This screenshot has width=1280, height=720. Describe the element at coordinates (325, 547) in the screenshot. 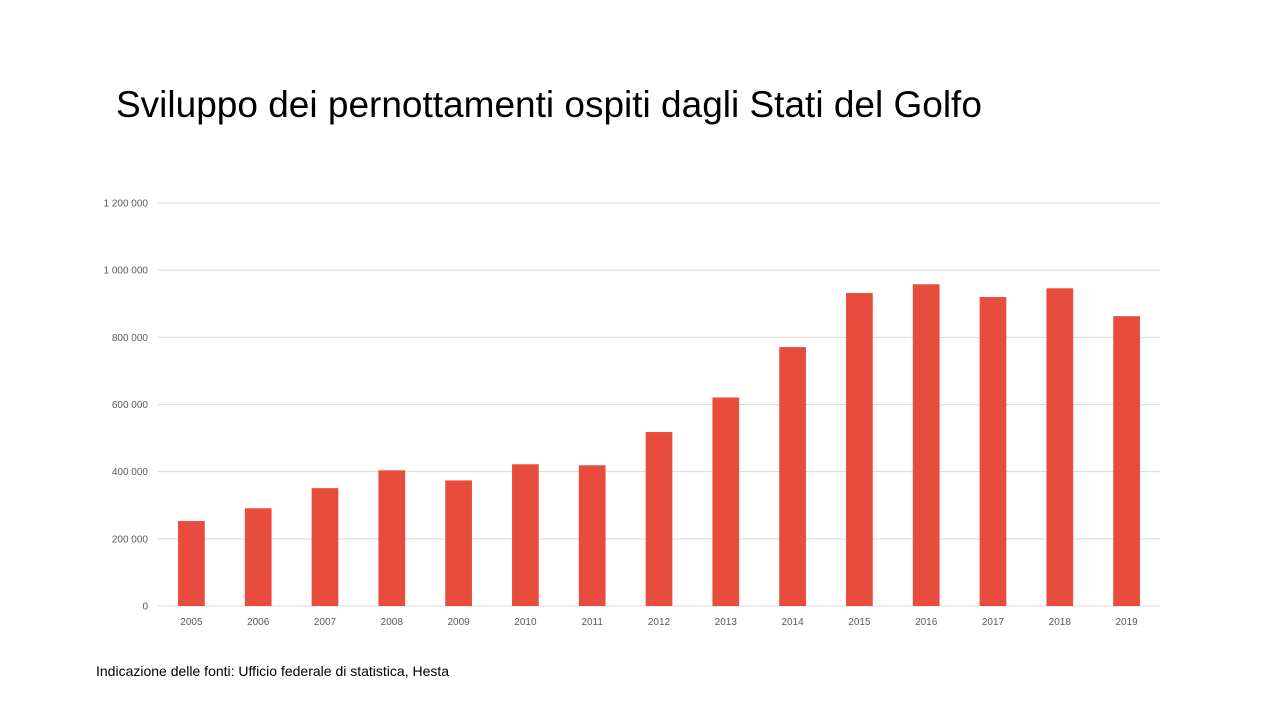

I see `bar-2007` at that location.